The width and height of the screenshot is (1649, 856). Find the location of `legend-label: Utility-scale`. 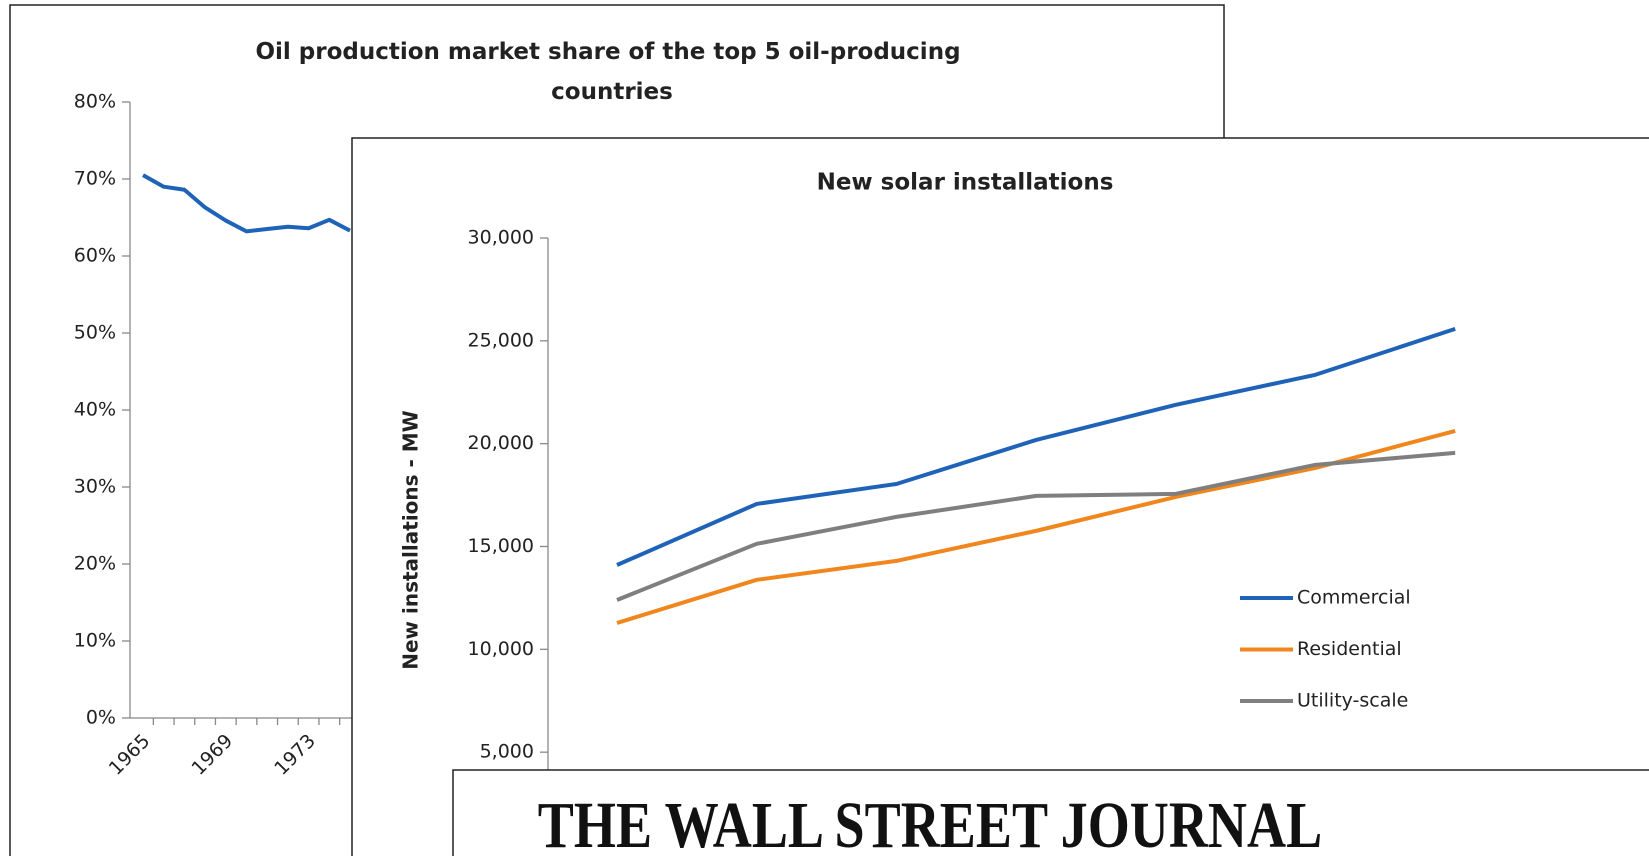

legend-label: Utility-scale is located at coordinates (1352, 701).